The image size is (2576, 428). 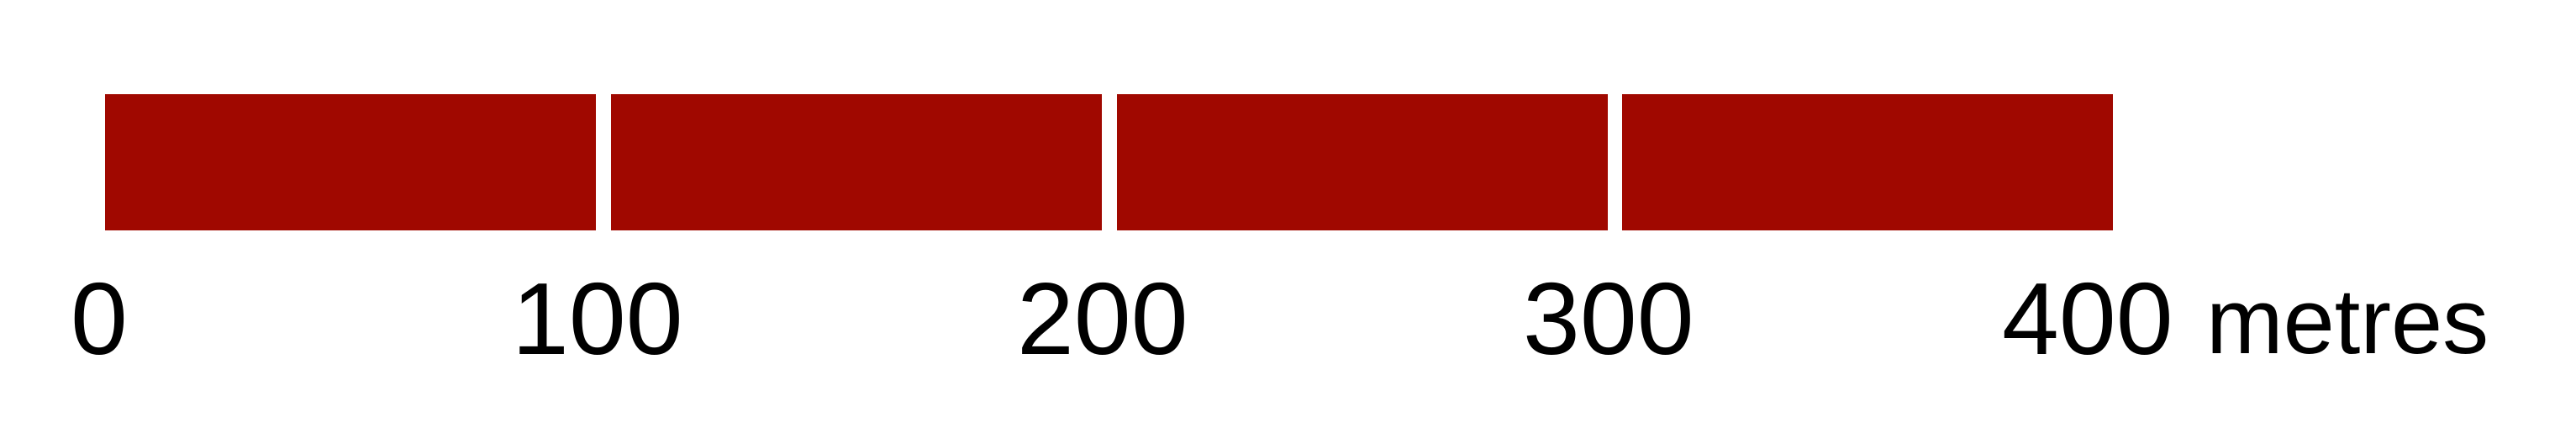 I want to click on tick-label-200: 200, so click(x=1102, y=319).